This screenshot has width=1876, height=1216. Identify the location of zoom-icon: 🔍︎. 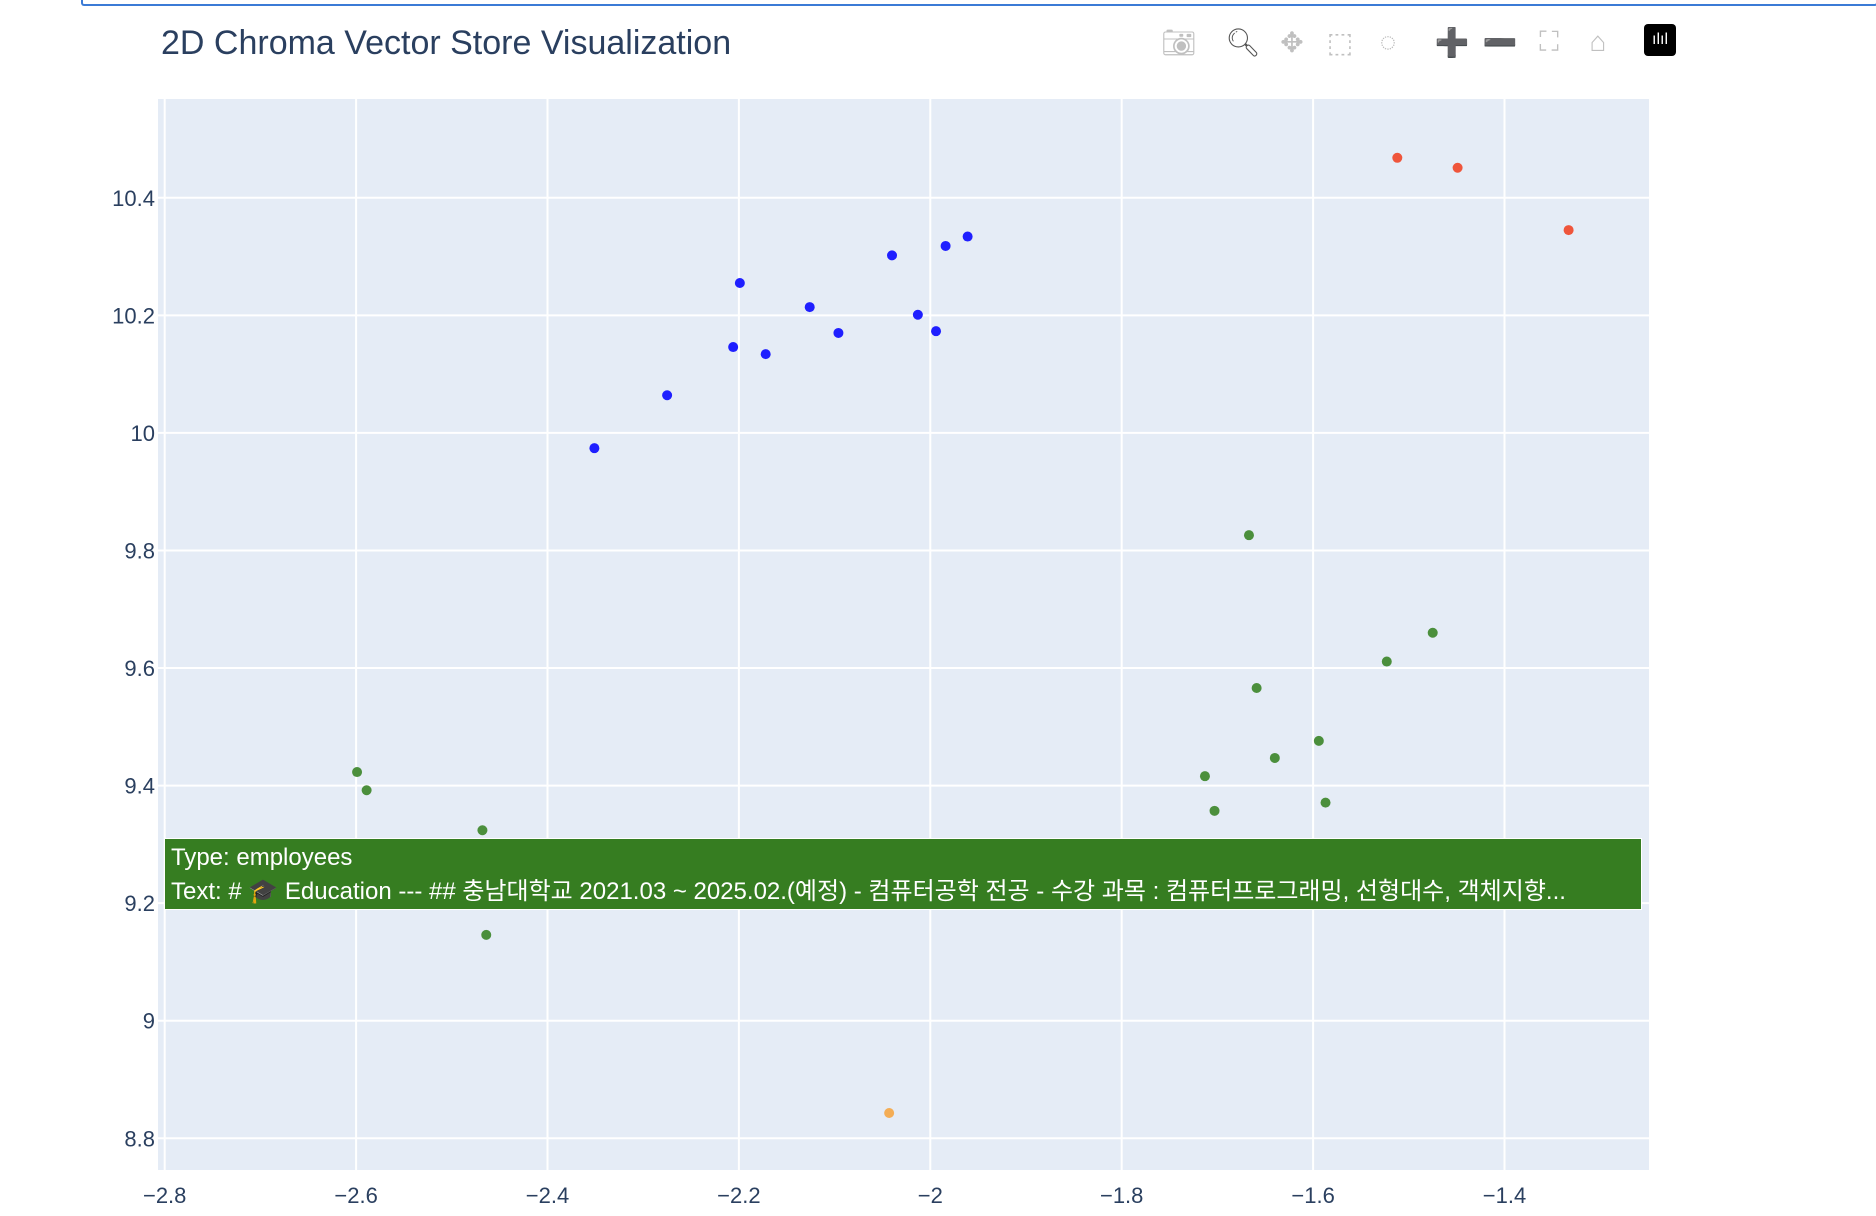
(1243, 42).